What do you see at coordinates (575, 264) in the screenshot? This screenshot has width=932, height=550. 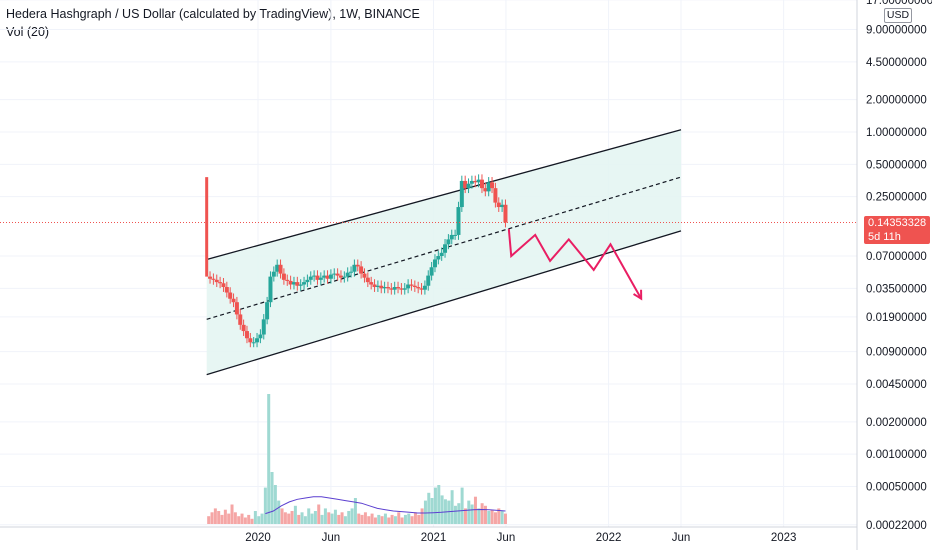 I see `projection-zigzag` at bounding box center [575, 264].